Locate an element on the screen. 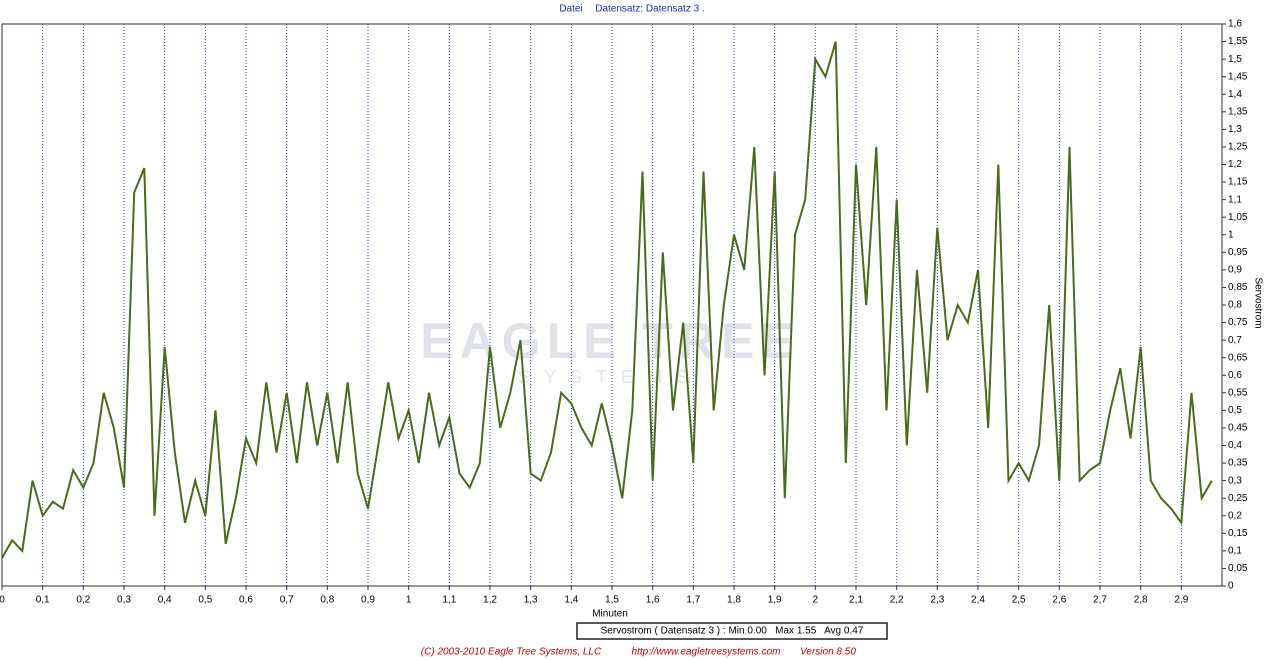  menu-item: Datei is located at coordinates (570, 9).